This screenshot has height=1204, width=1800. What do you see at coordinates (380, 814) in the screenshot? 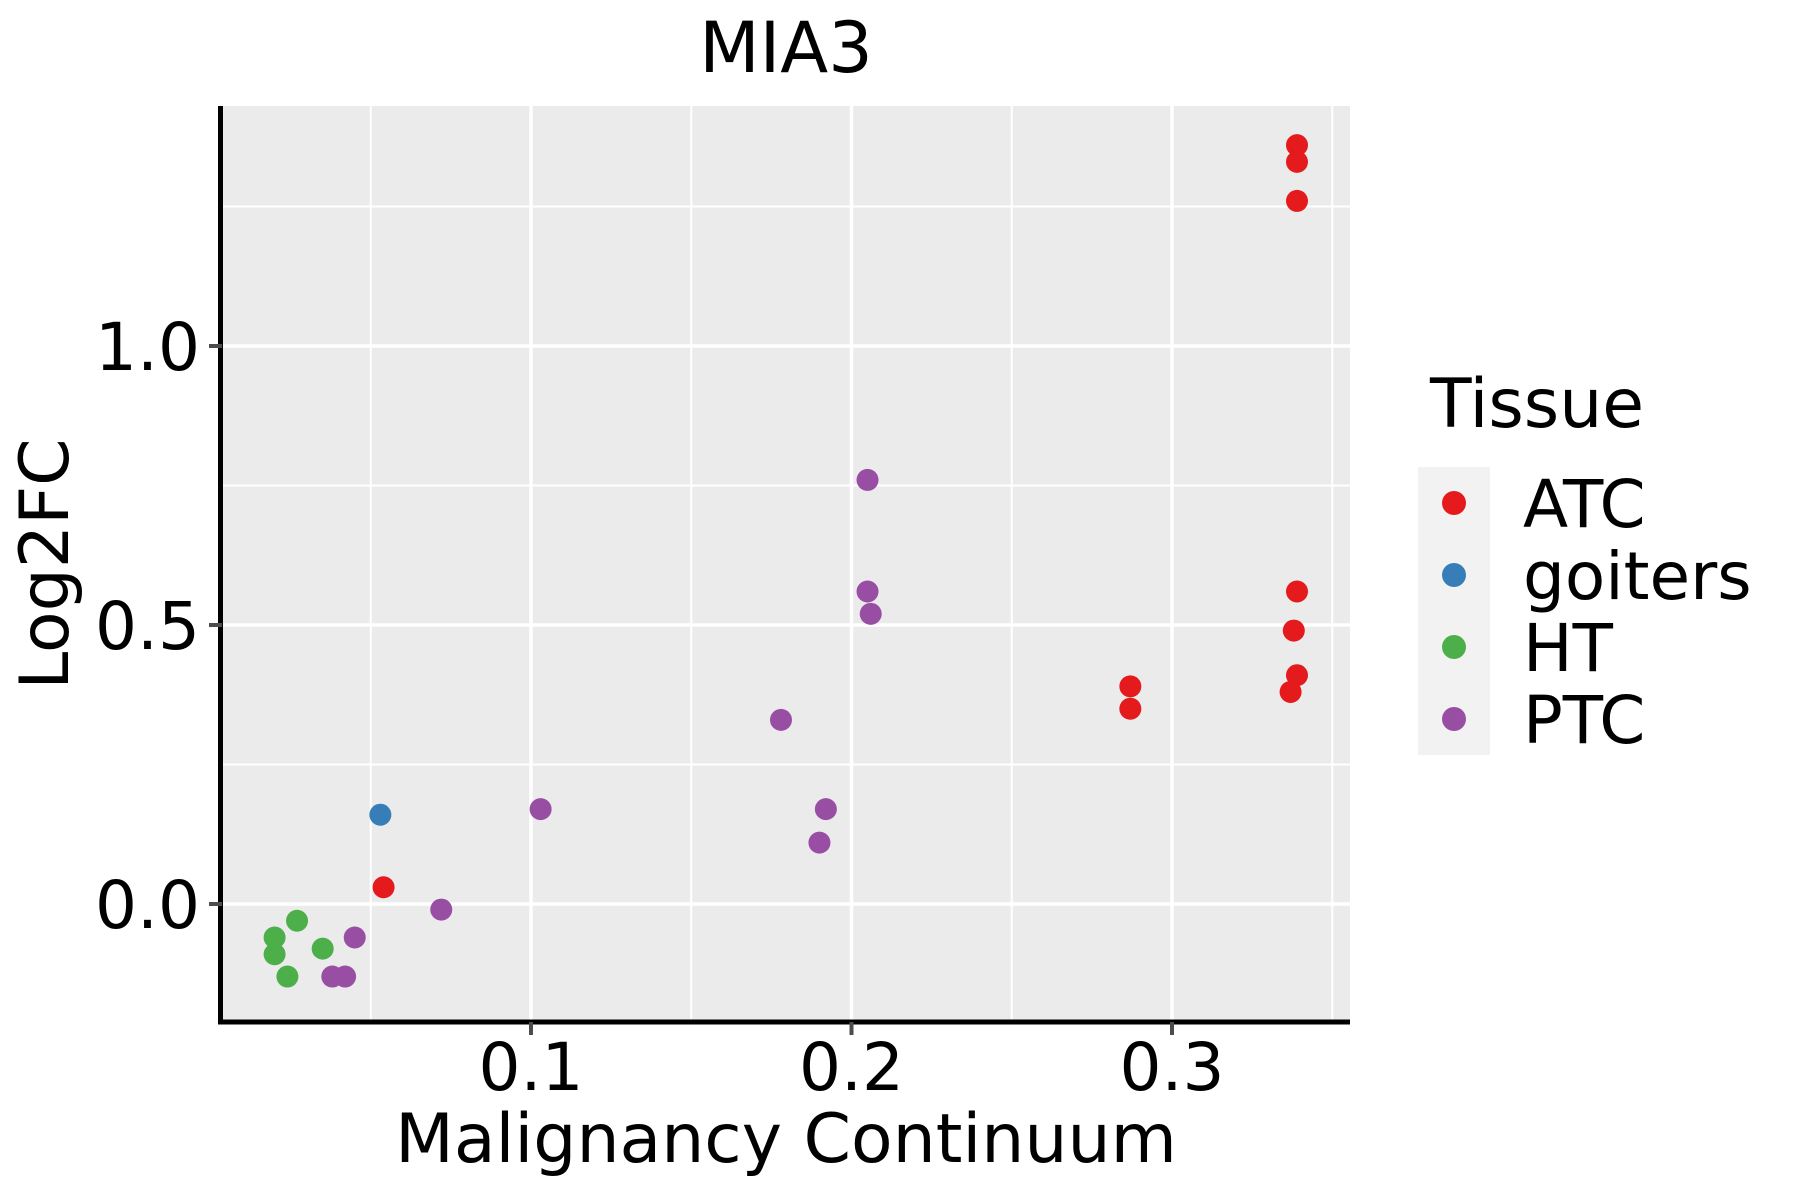
I see `point-goiters` at bounding box center [380, 814].